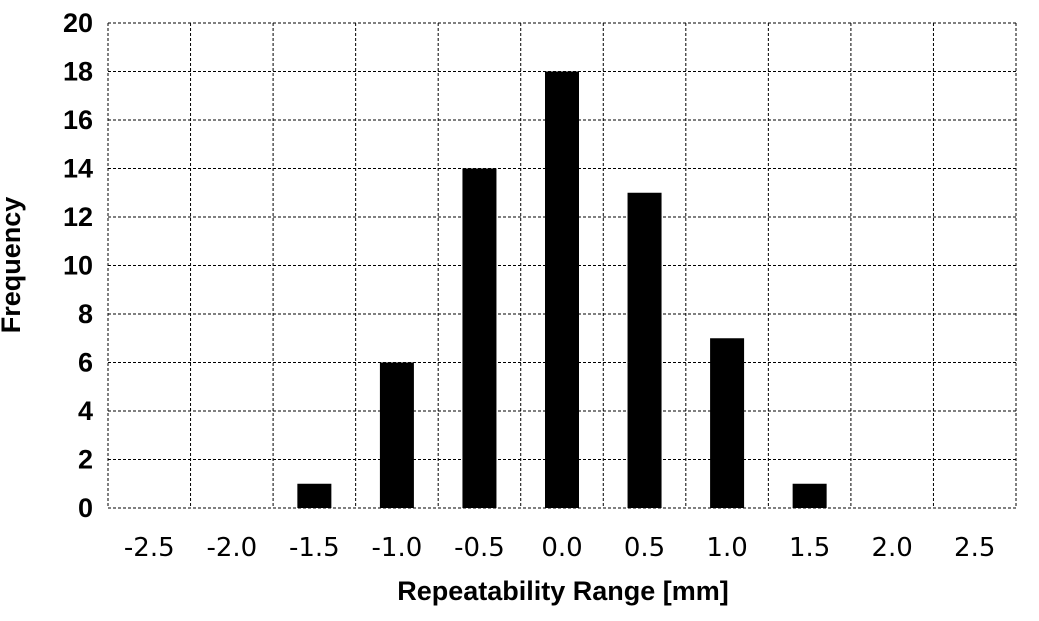 The image size is (1039, 621). Describe the element at coordinates (314, 548) in the screenshot. I see `x-tick-label: -1.5` at that location.